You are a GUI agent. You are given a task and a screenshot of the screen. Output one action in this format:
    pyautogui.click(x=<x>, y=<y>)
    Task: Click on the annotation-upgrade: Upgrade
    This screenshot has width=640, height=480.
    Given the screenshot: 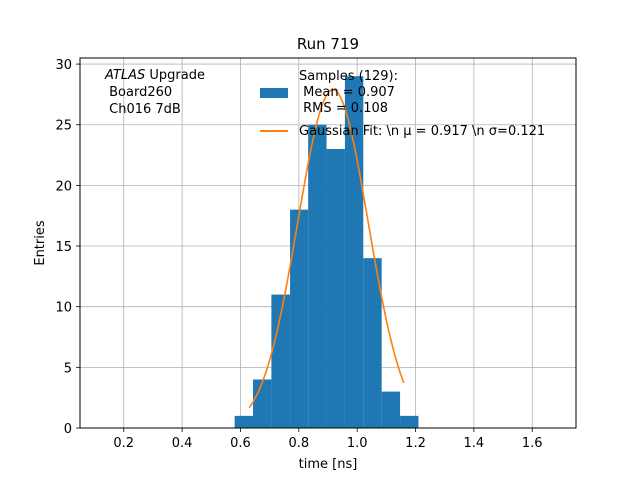 What is the action you would take?
    pyautogui.click(x=175, y=75)
    